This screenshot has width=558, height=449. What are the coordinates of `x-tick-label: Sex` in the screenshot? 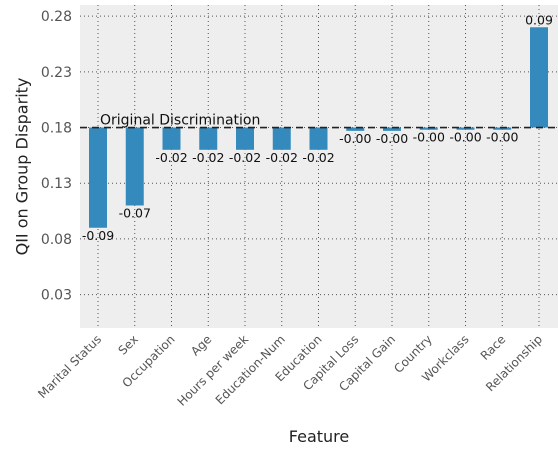 It's located at (127, 344).